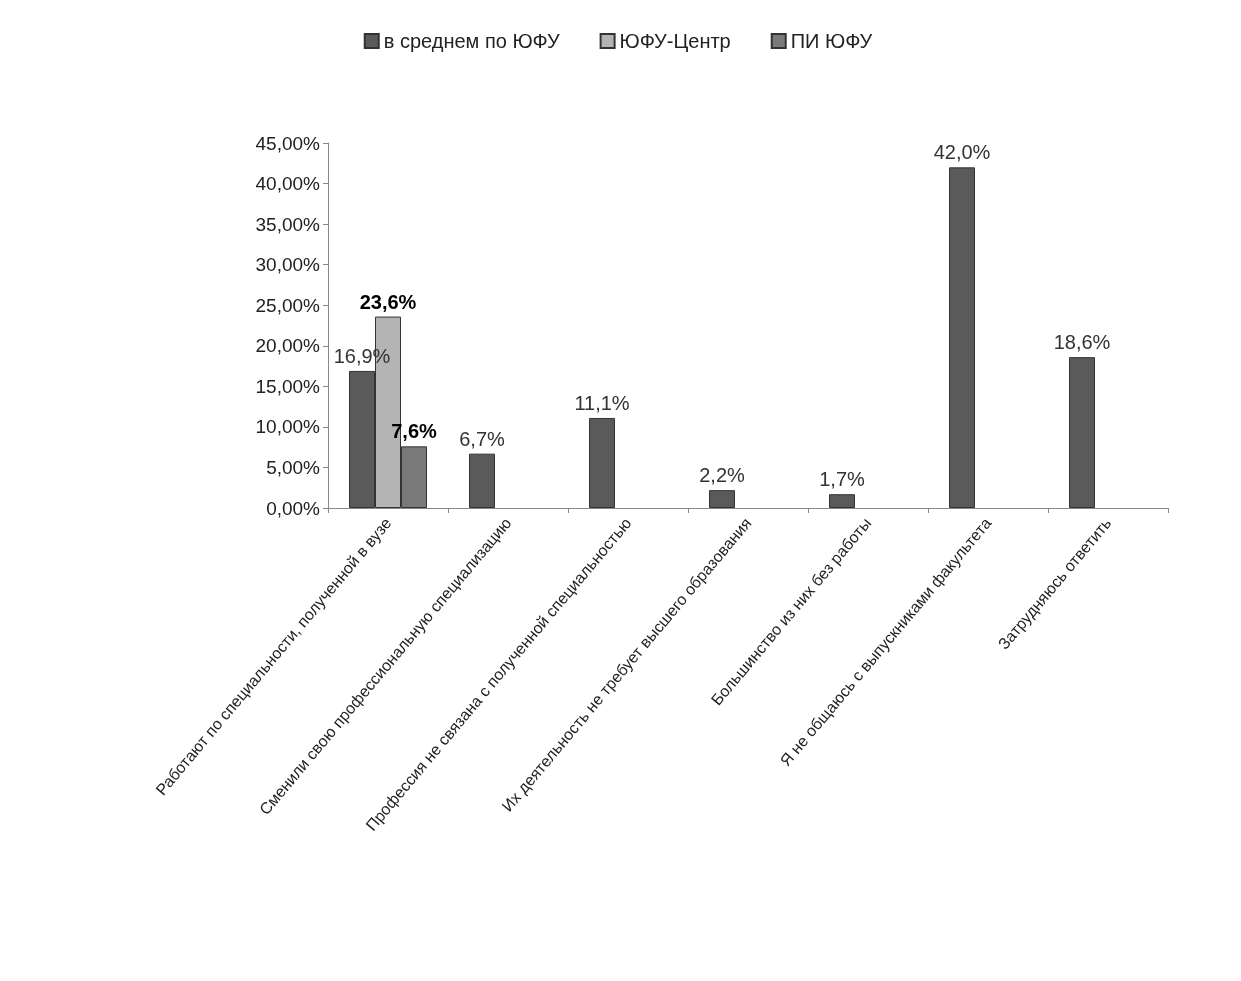 The width and height of the screenshot is (1241, 981). Describe the element at coordinates (471, 41) in the screenshot. I see `legend-label: в среднем по ЮФУ` at that location.